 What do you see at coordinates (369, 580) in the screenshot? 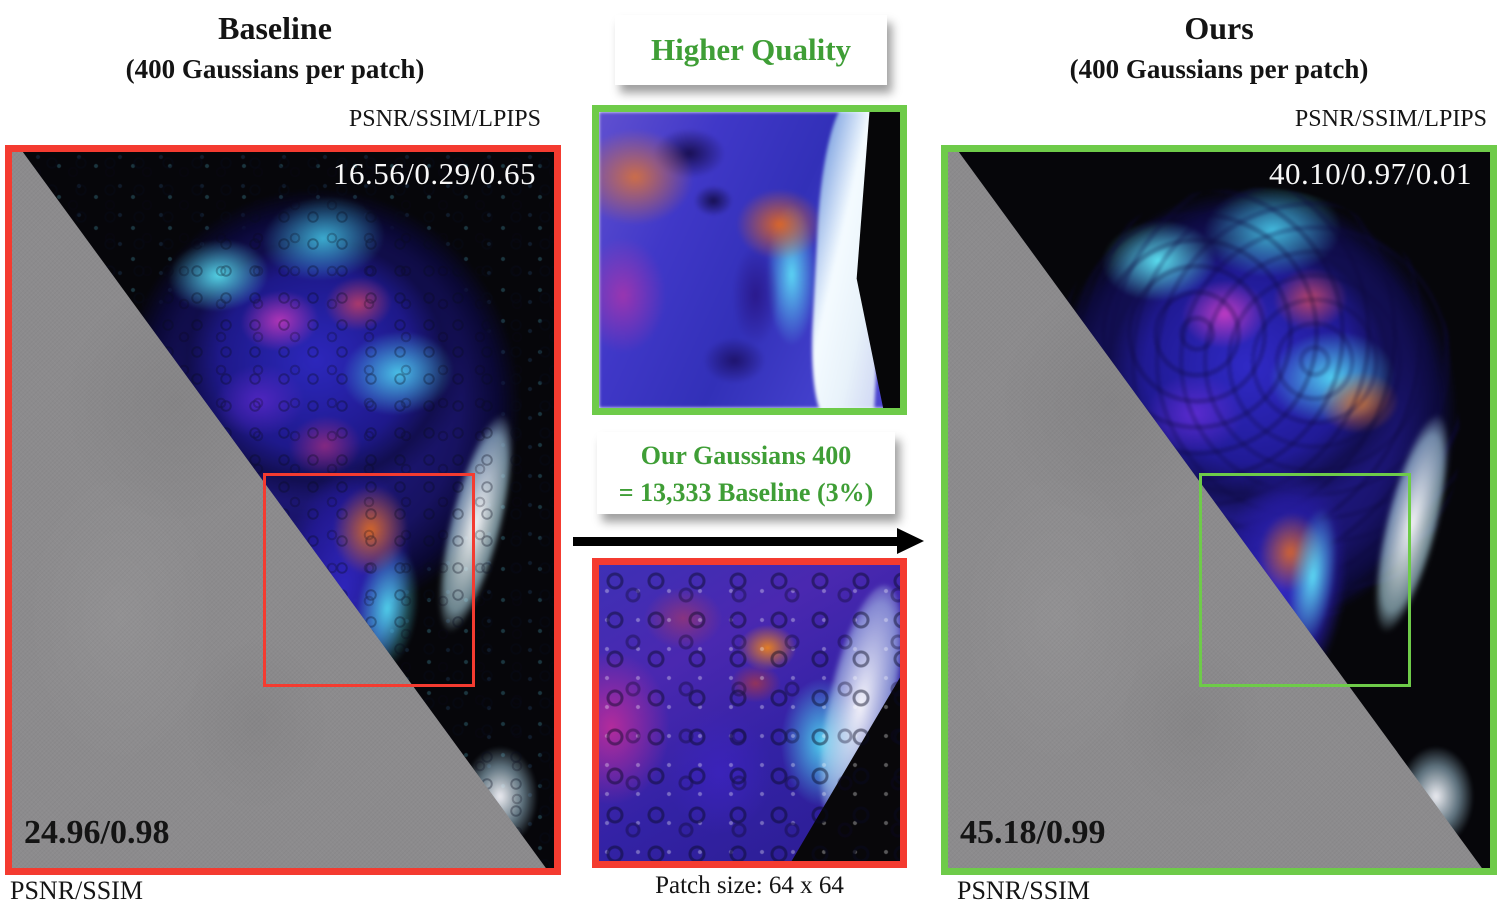
I see `baseline-zoom-region-box` at bounding box center [369, 580].